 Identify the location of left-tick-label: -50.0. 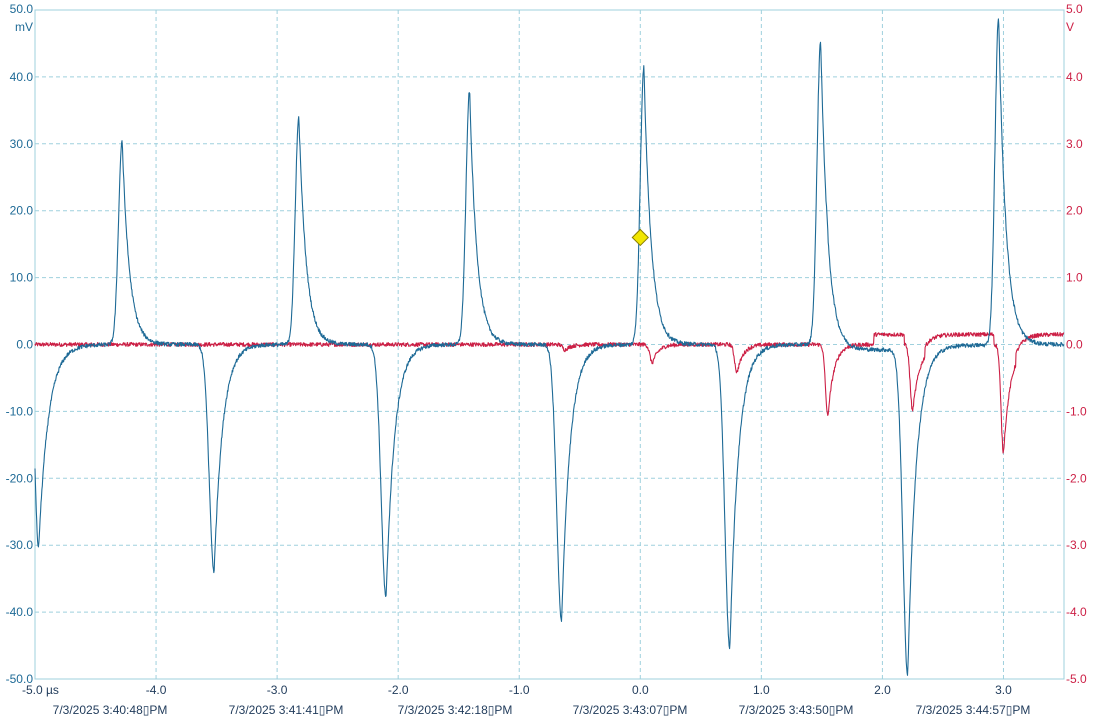
(20, 679).